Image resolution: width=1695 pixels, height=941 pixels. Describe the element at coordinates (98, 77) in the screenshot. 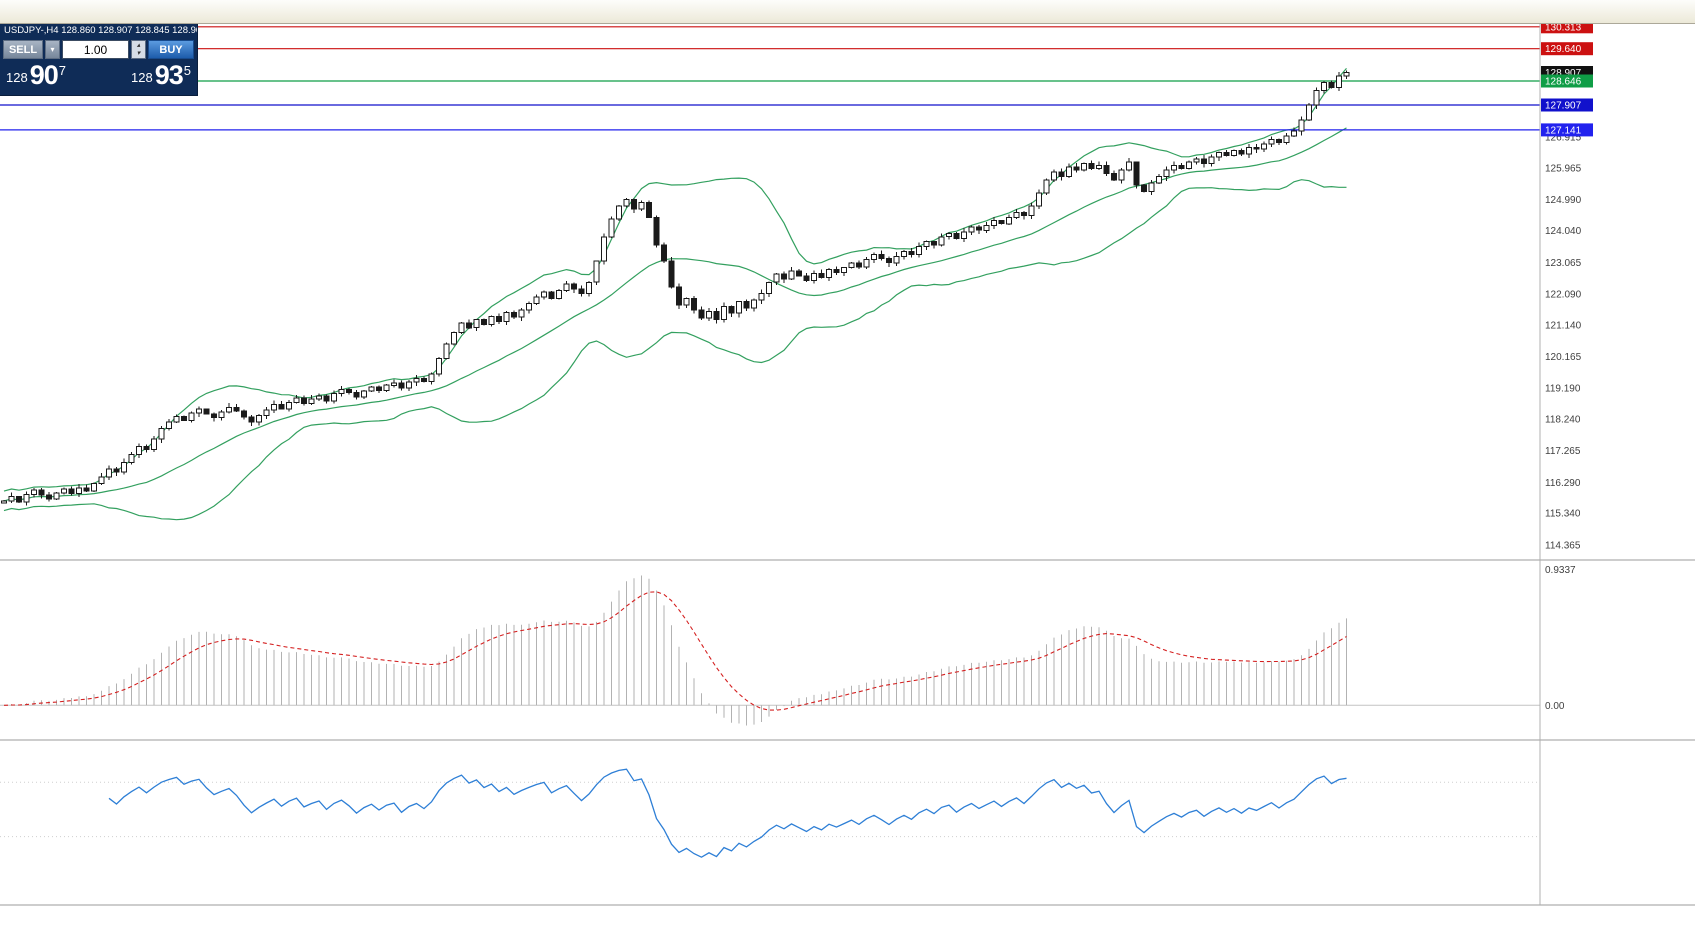

I see `bid-ask-quotes: 128 90 7 128 93 5` at that location.